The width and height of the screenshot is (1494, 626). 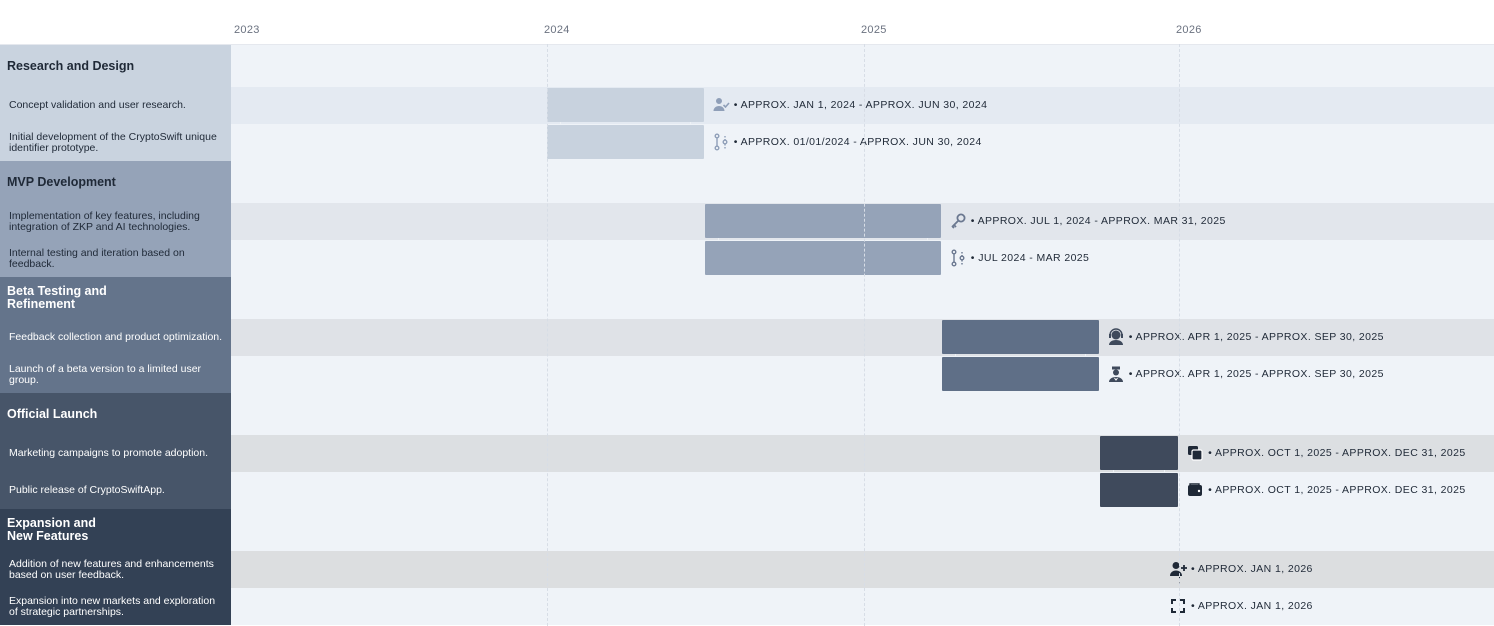 What do you see at coordinates (1030, 258) in the screenshot?
I see `task-date-label: • JUL 2024 - MAR 2025` at bounding box center [1030, 258].